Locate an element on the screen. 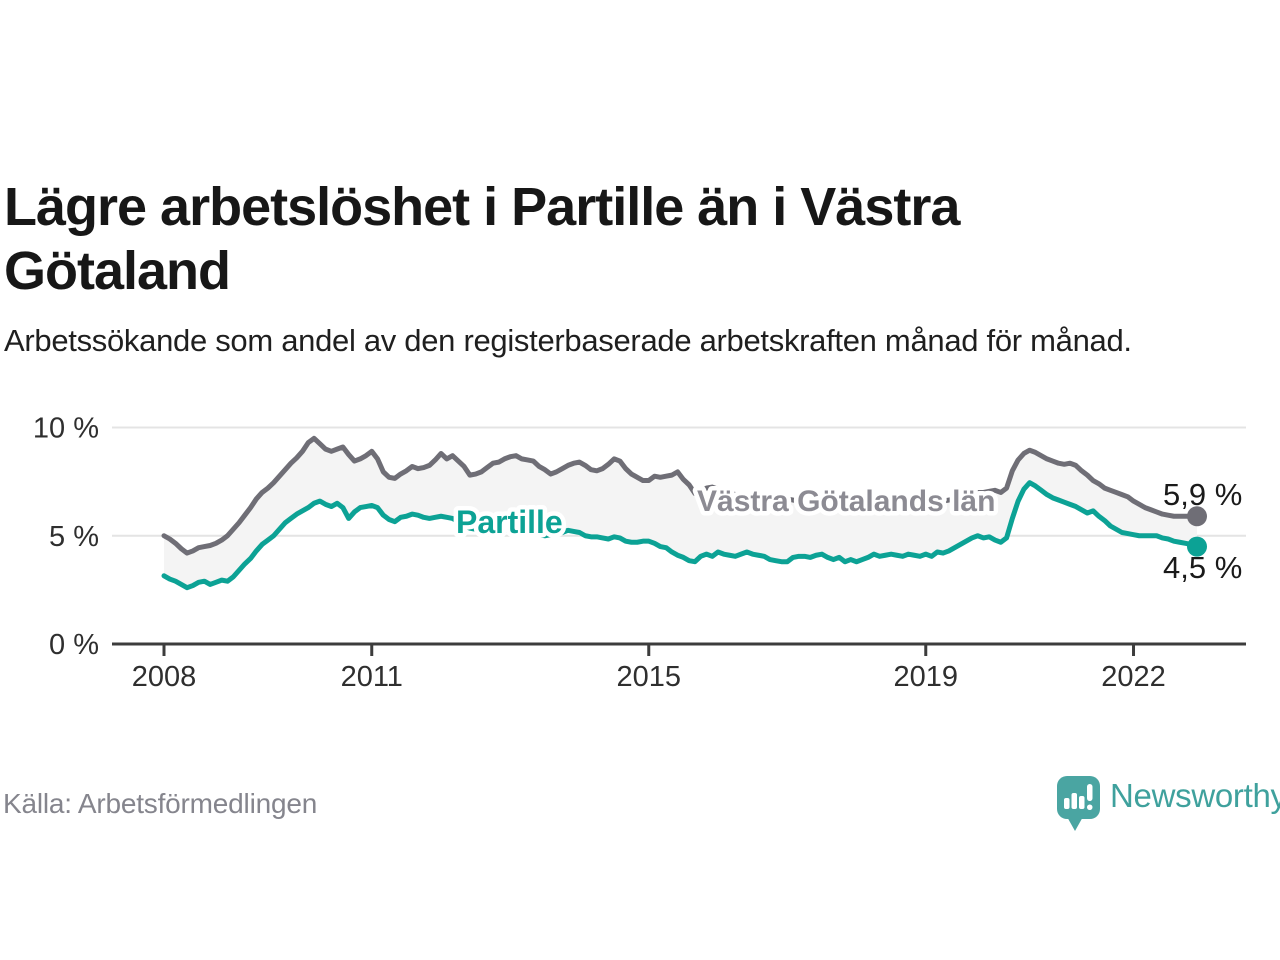 This screenshot has height=960, width=1280. line-vastra-gotalands-lan is located at coordinates (680, 495).